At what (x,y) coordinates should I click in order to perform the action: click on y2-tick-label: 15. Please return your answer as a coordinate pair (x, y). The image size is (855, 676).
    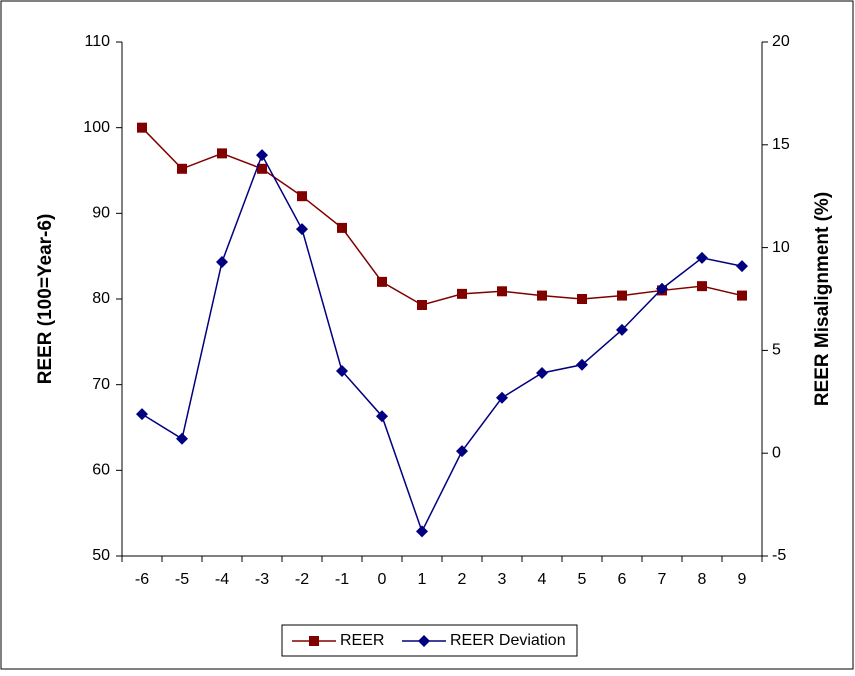
    Looking at the image, I should click on (781, 144).